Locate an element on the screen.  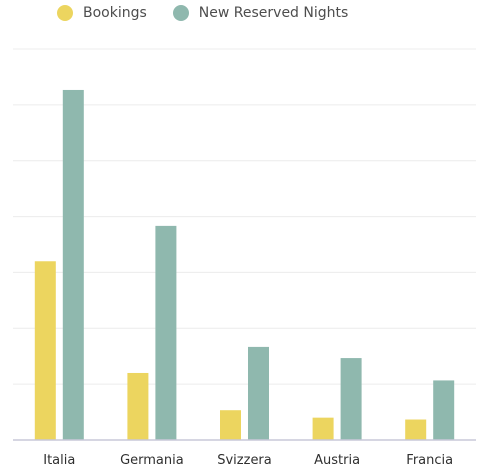
legend-label-bookings: Bookings is located at coordinates (115, 13).